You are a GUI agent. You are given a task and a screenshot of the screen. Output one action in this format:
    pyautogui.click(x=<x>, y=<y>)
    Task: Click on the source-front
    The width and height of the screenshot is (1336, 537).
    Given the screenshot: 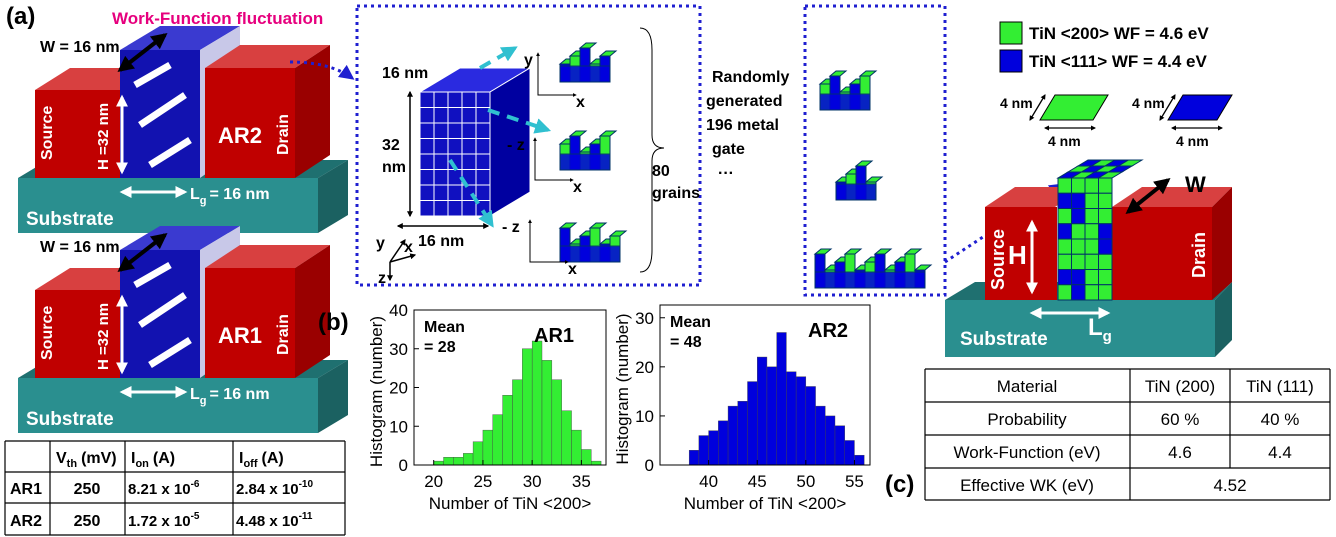 What is the action you would take?
    pyautogui.click(x=77, y=334)
    